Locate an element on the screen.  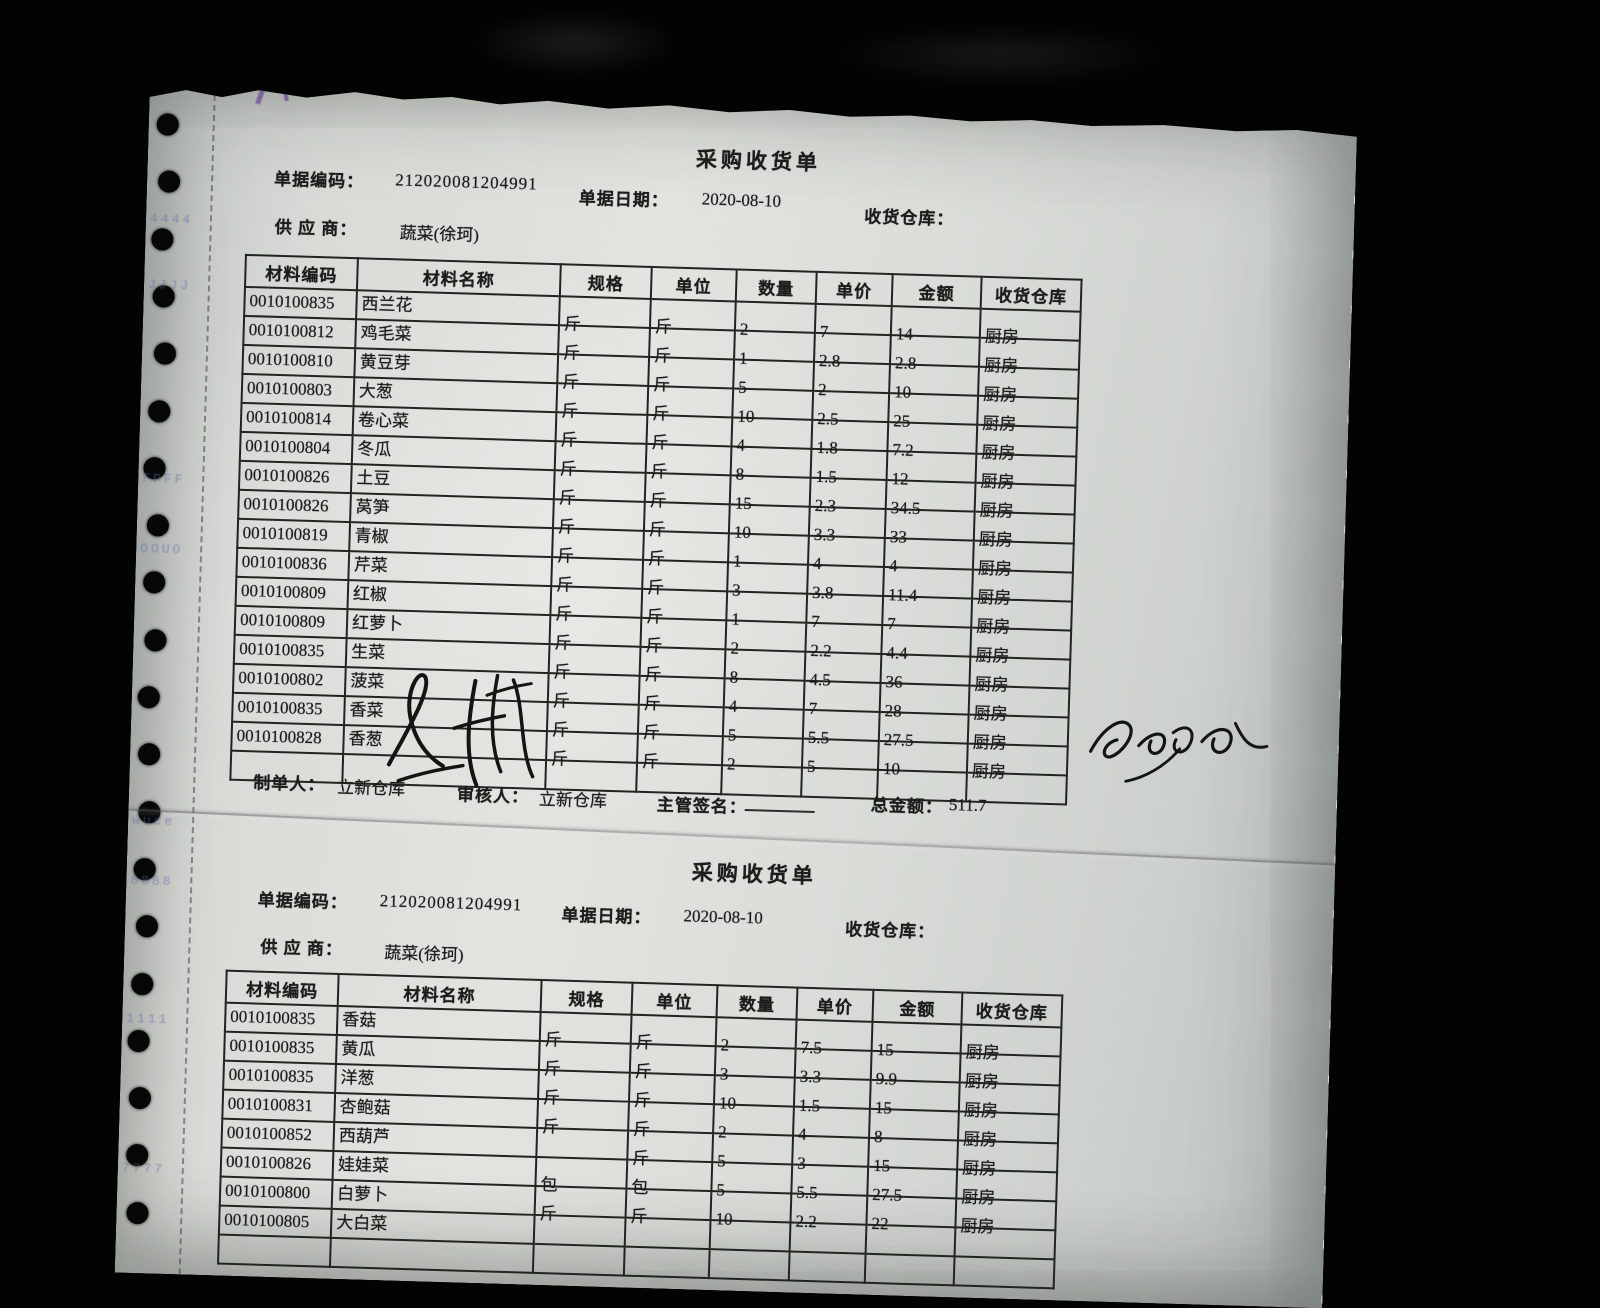
handwritten-signature-auditor is located at coordinates (466, 734).